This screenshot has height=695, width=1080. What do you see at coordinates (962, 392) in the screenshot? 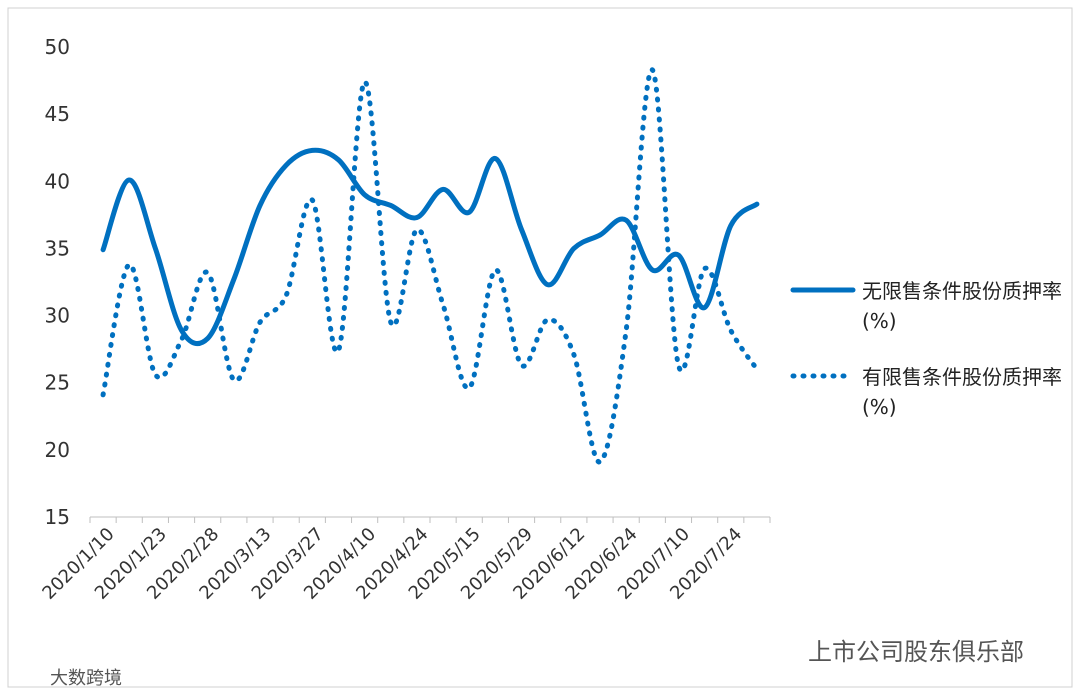
I see `legend-label: 有限售条件股份质押率(%)` at bounding box center [962, 392].